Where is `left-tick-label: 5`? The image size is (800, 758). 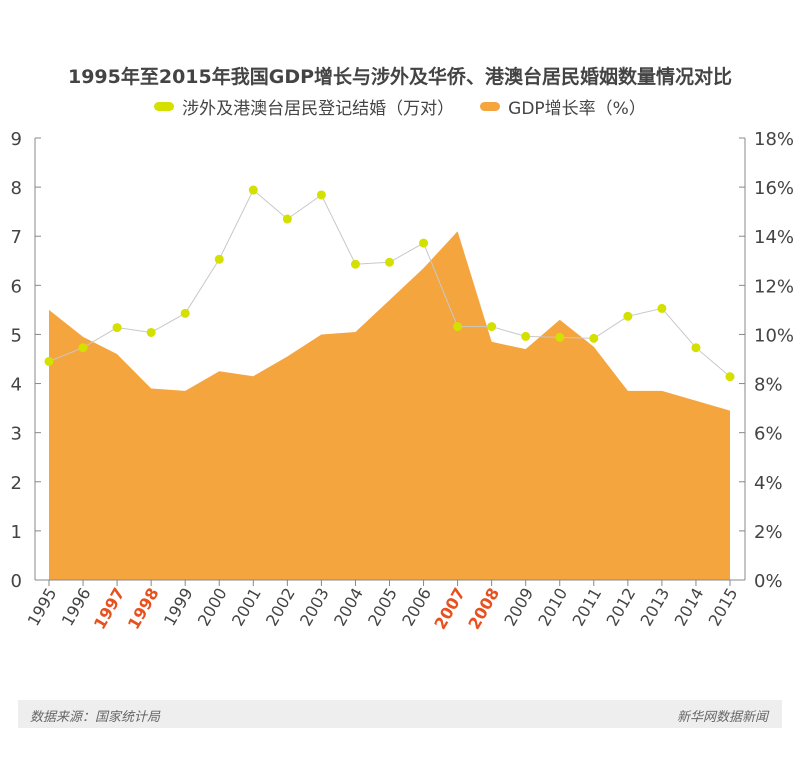 left-tick-label: 5 is located at coordinates (16, 335).